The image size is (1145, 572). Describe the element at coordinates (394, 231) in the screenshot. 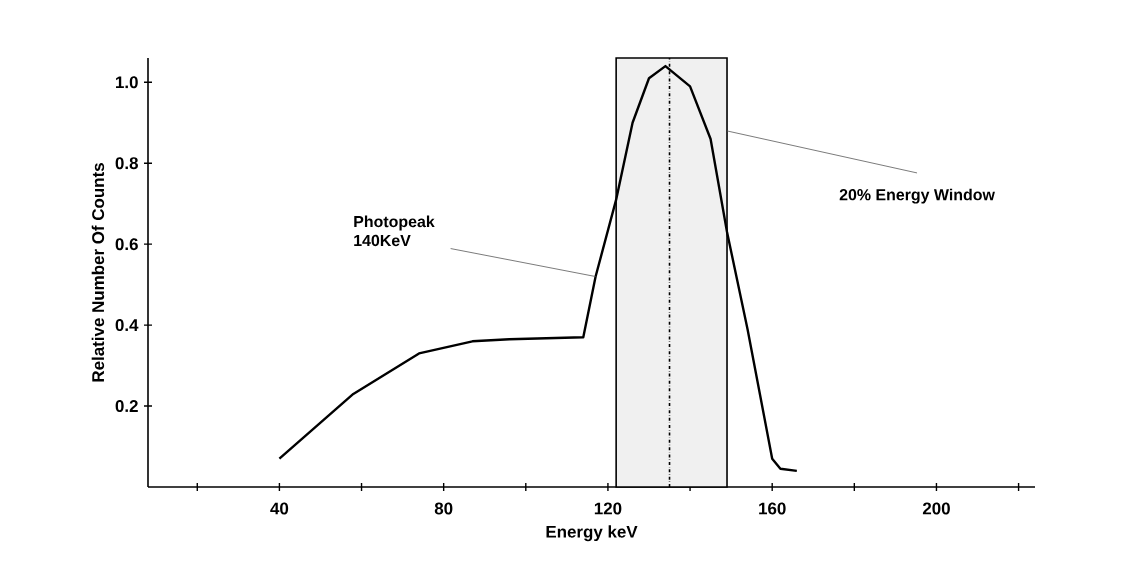

I see `annotation: Photopeak 140KeV` at that location.